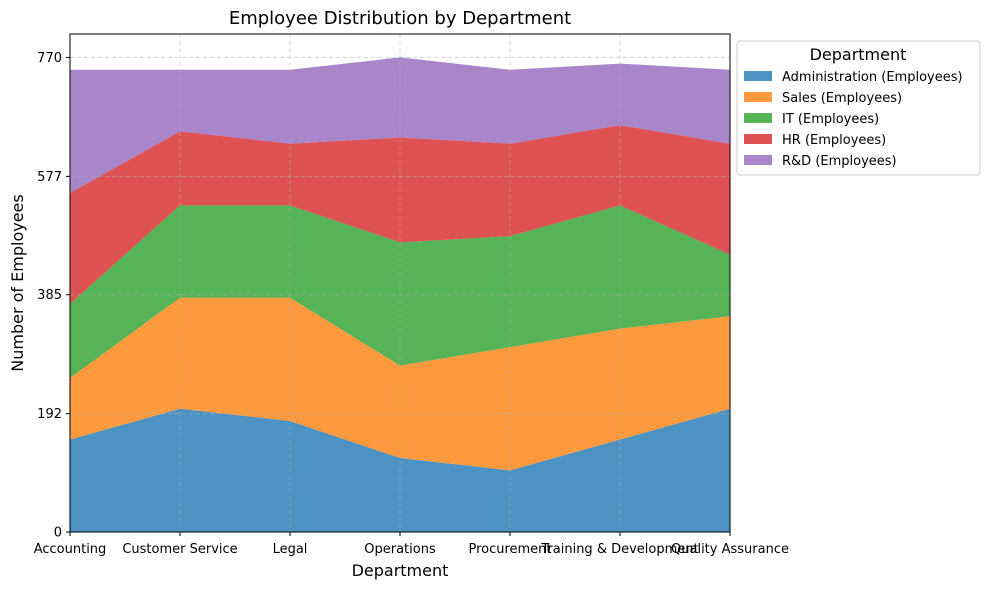 The width and height of the screenshot is (990, 590). I want to click on x-tick-label: Customer Service, so click(179, 549).